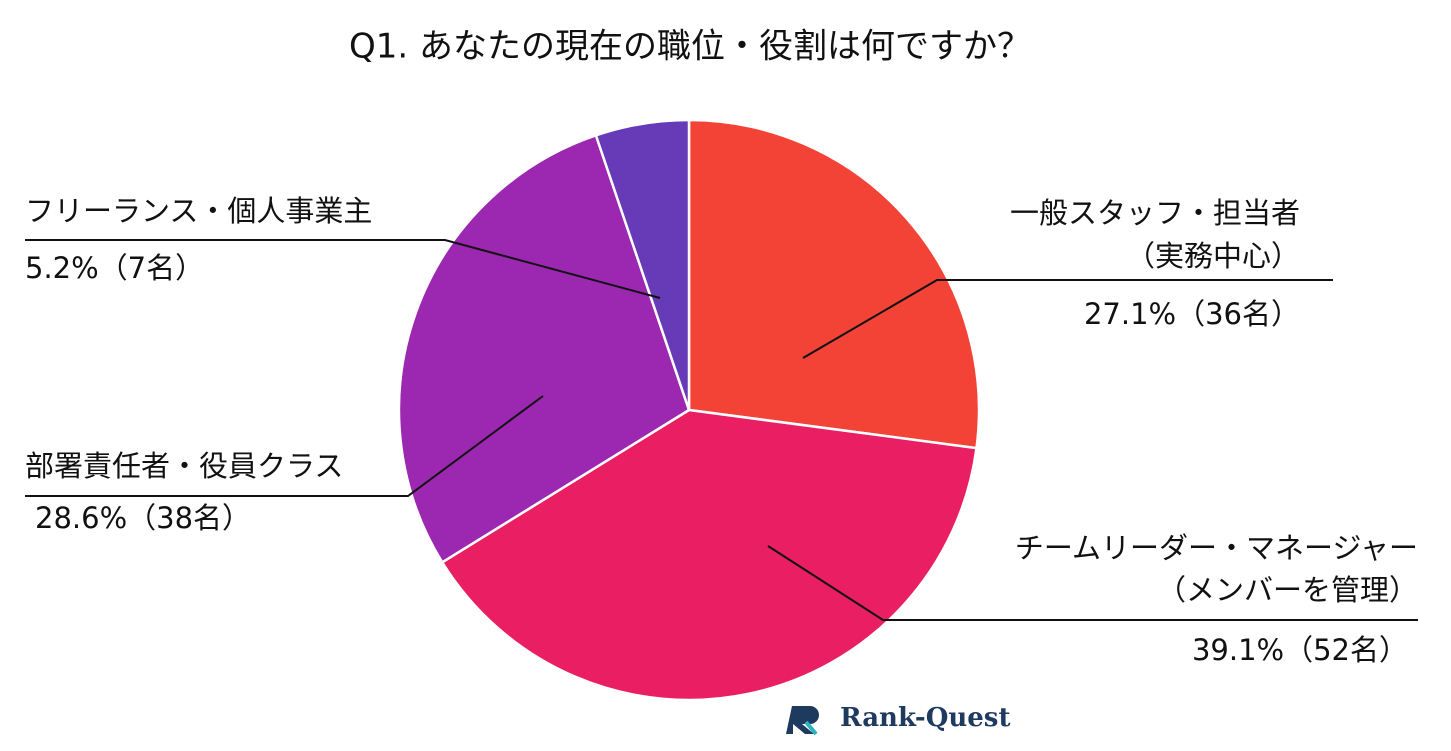 The image size is (1451, 751). I want to click on slice-label: チームリーダー・マネージャー, so click(1216, 548).